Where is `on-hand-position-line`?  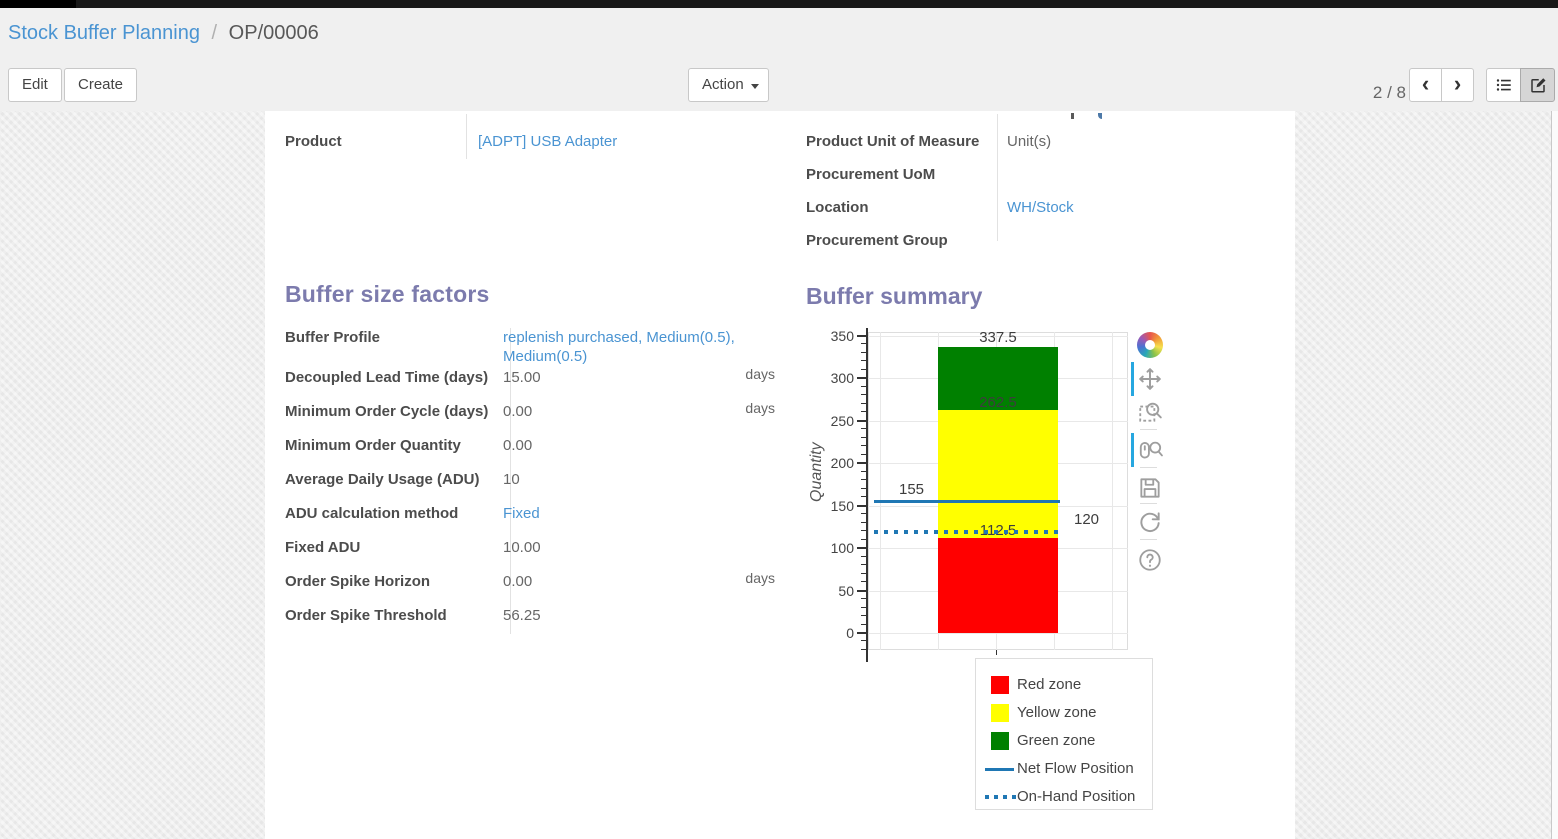 on-hand-position-line is located at coordinates (967, 532).